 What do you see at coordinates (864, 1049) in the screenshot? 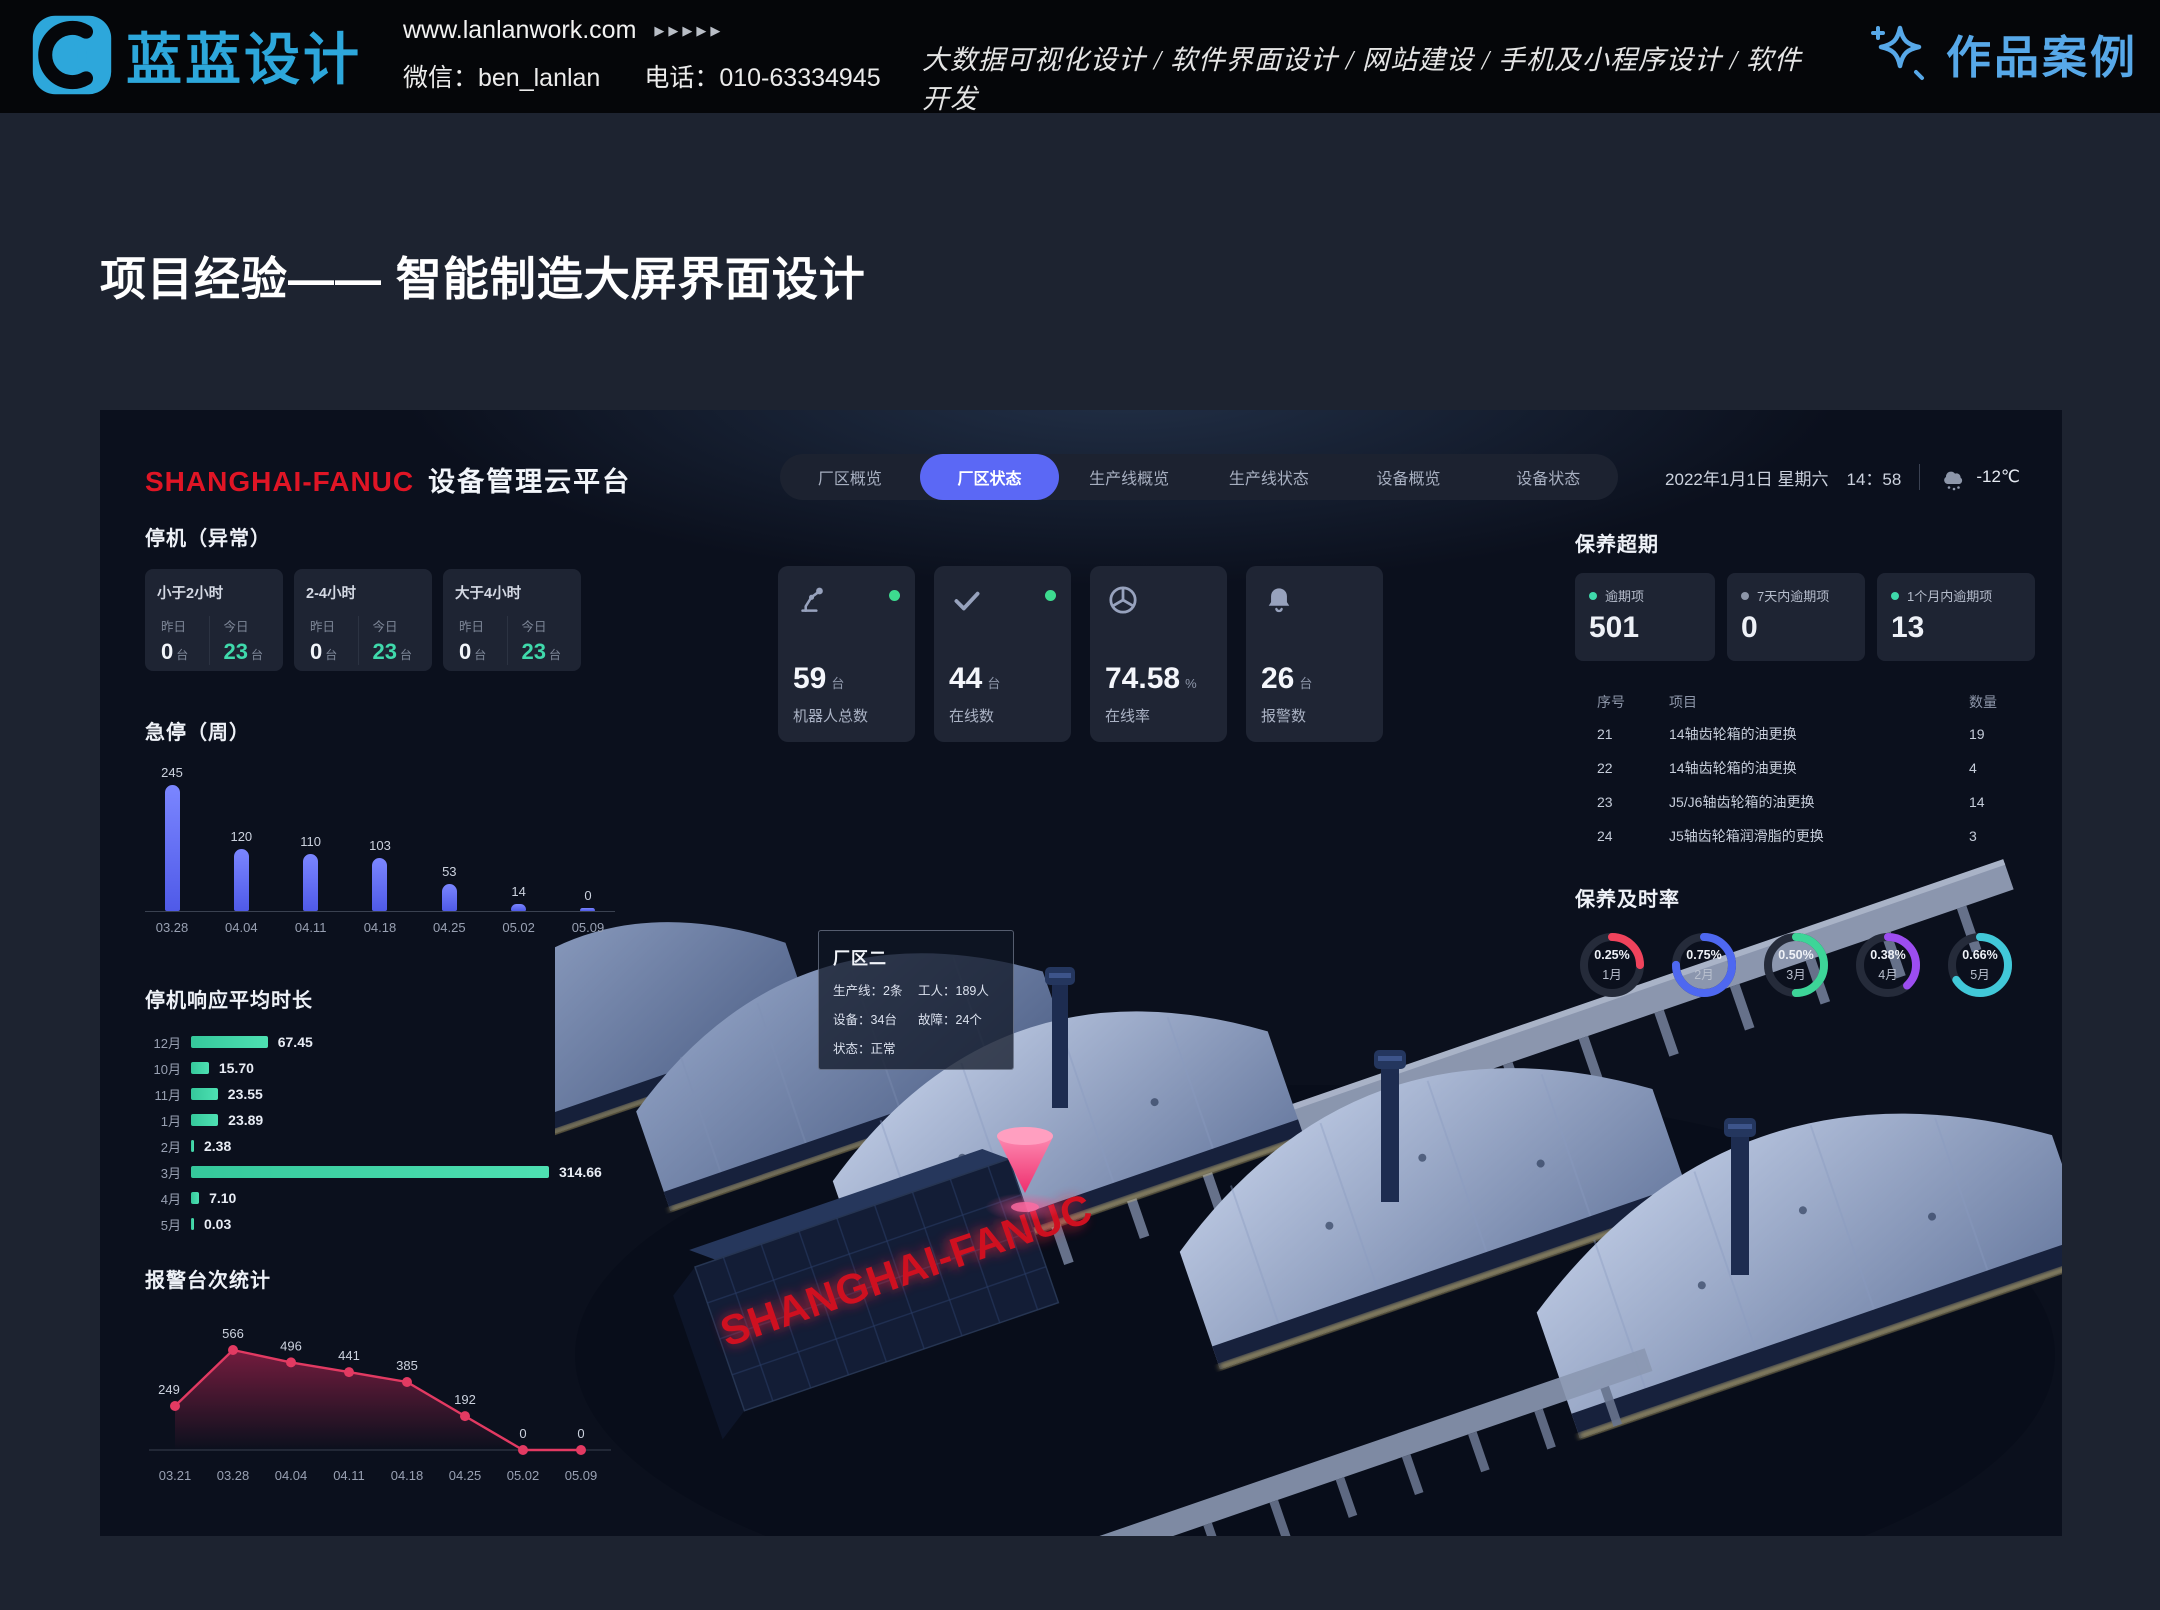
I see `tooltip-stat: 状态：正常` at bounding box center [864, 1049].